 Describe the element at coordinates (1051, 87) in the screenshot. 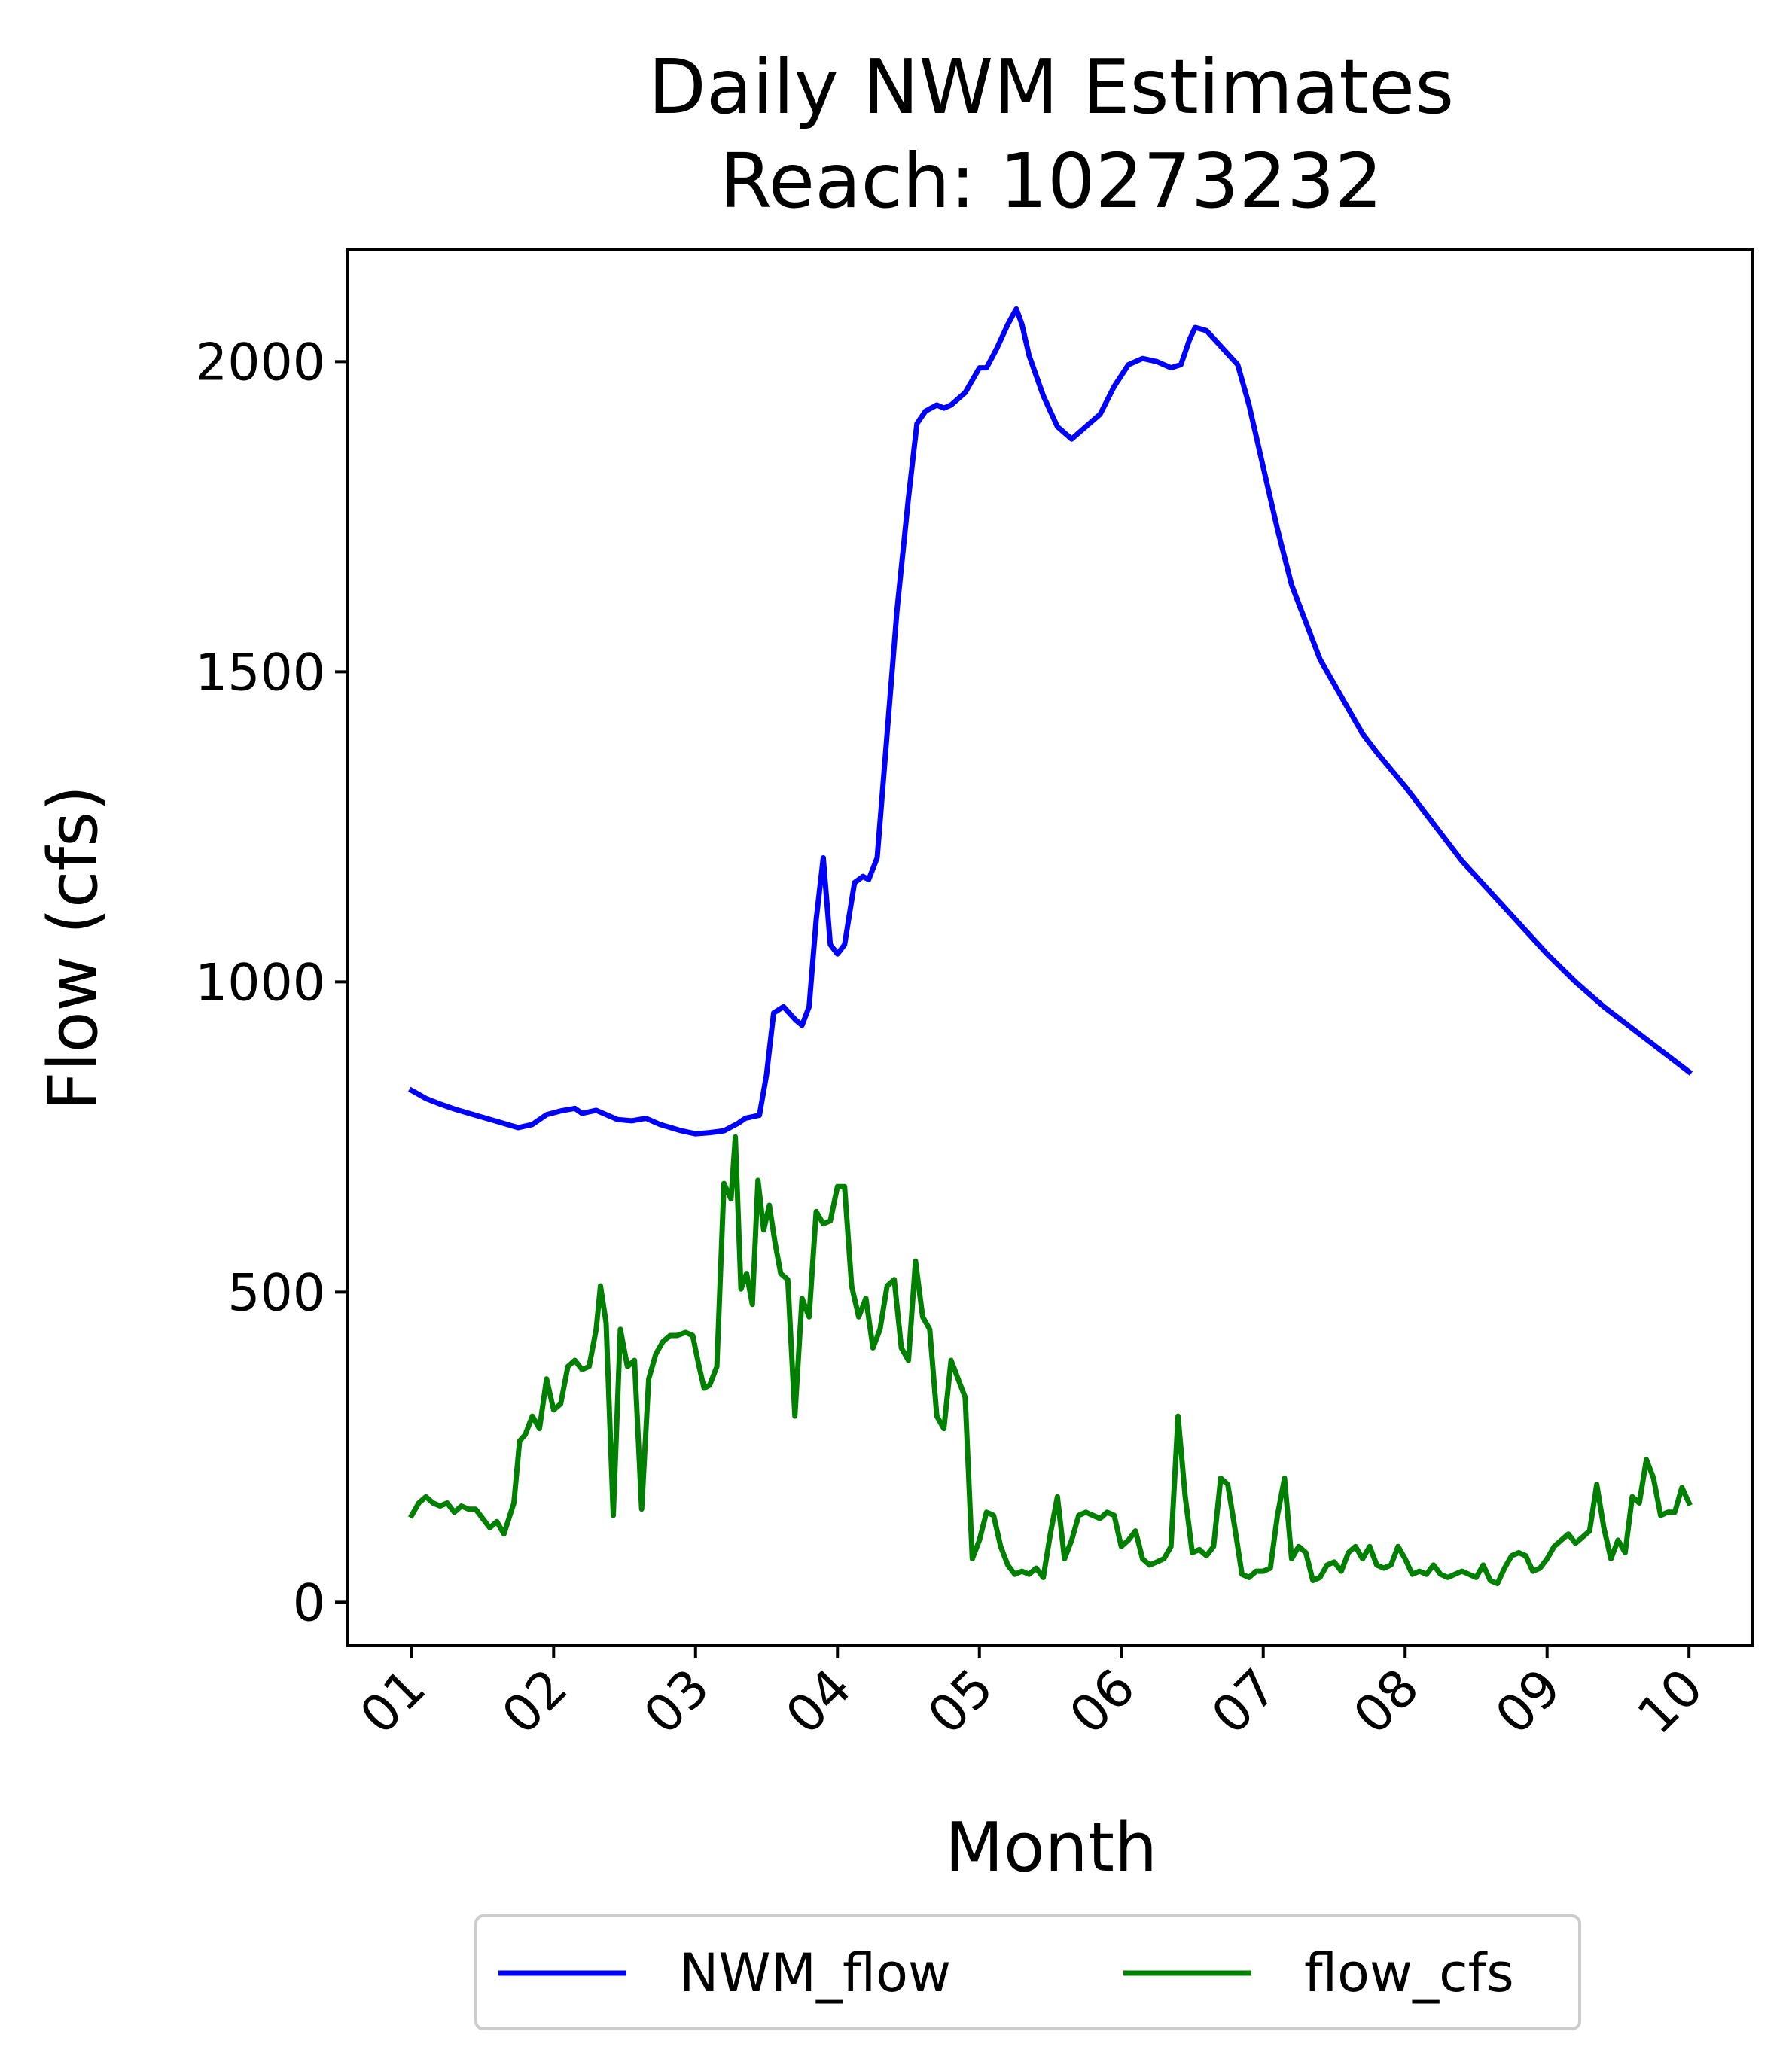

I see `chart-title-line-1: Daily NWM Estimates` at that location.